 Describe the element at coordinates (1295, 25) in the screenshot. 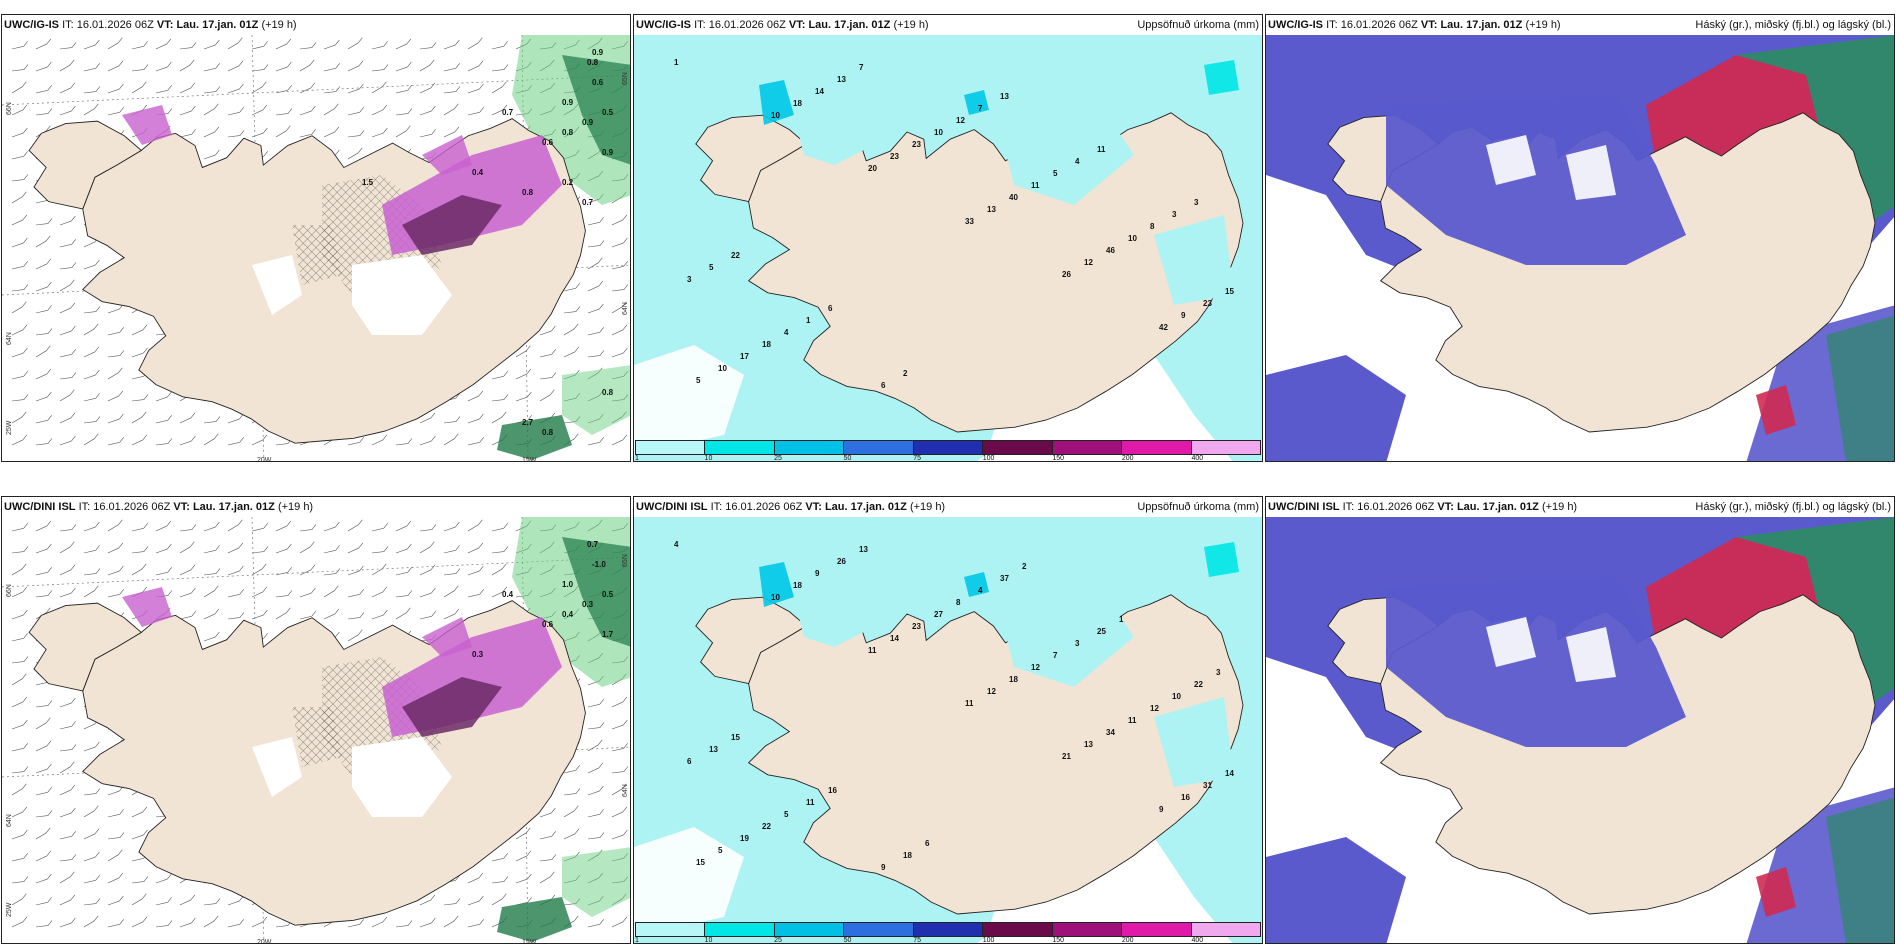

I see `model-name: UWC/IG-IS` at that location.